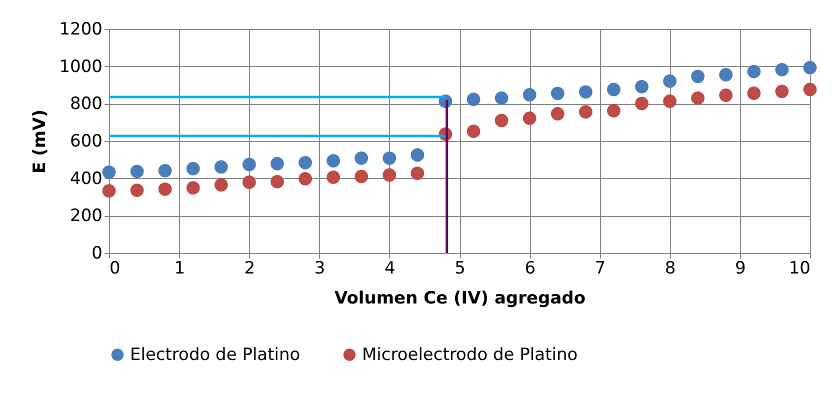 The image size is (840, 405). Describe the element at coordinates (40, 142) in the screenshot. I see `y-axis-title: E (mV)` at that location.